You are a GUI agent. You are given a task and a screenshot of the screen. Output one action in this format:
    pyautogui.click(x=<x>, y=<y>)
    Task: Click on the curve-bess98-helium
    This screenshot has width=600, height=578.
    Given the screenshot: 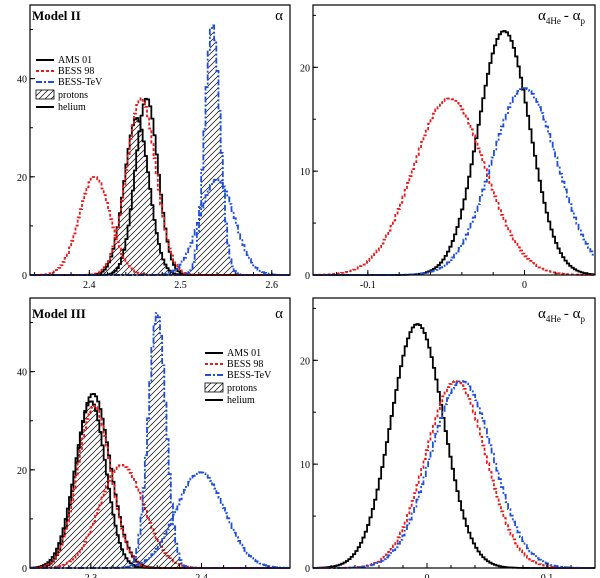 What is the action you would take?
    pyautogui.click(x=160, y=516)
    